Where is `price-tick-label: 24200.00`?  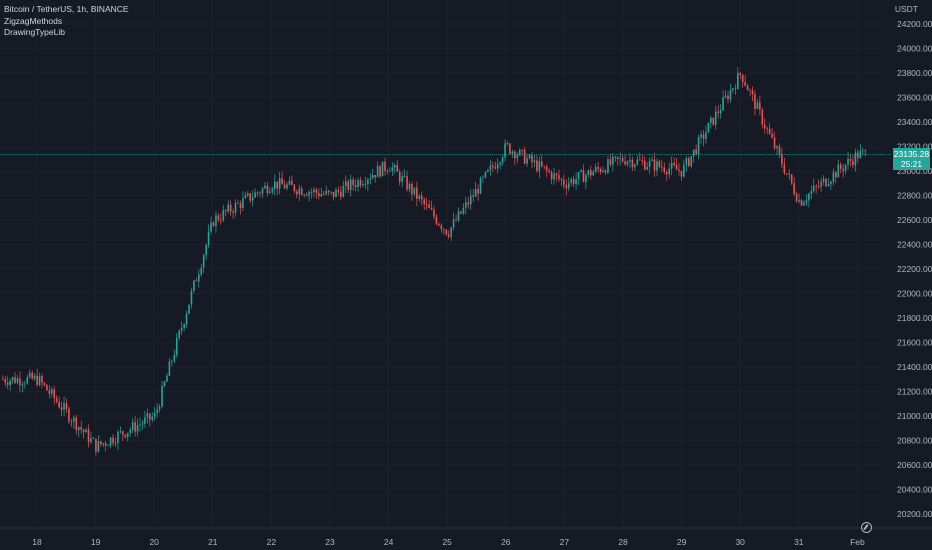 price-tick-label: 24200.00 is located at coordinates (914, 24).